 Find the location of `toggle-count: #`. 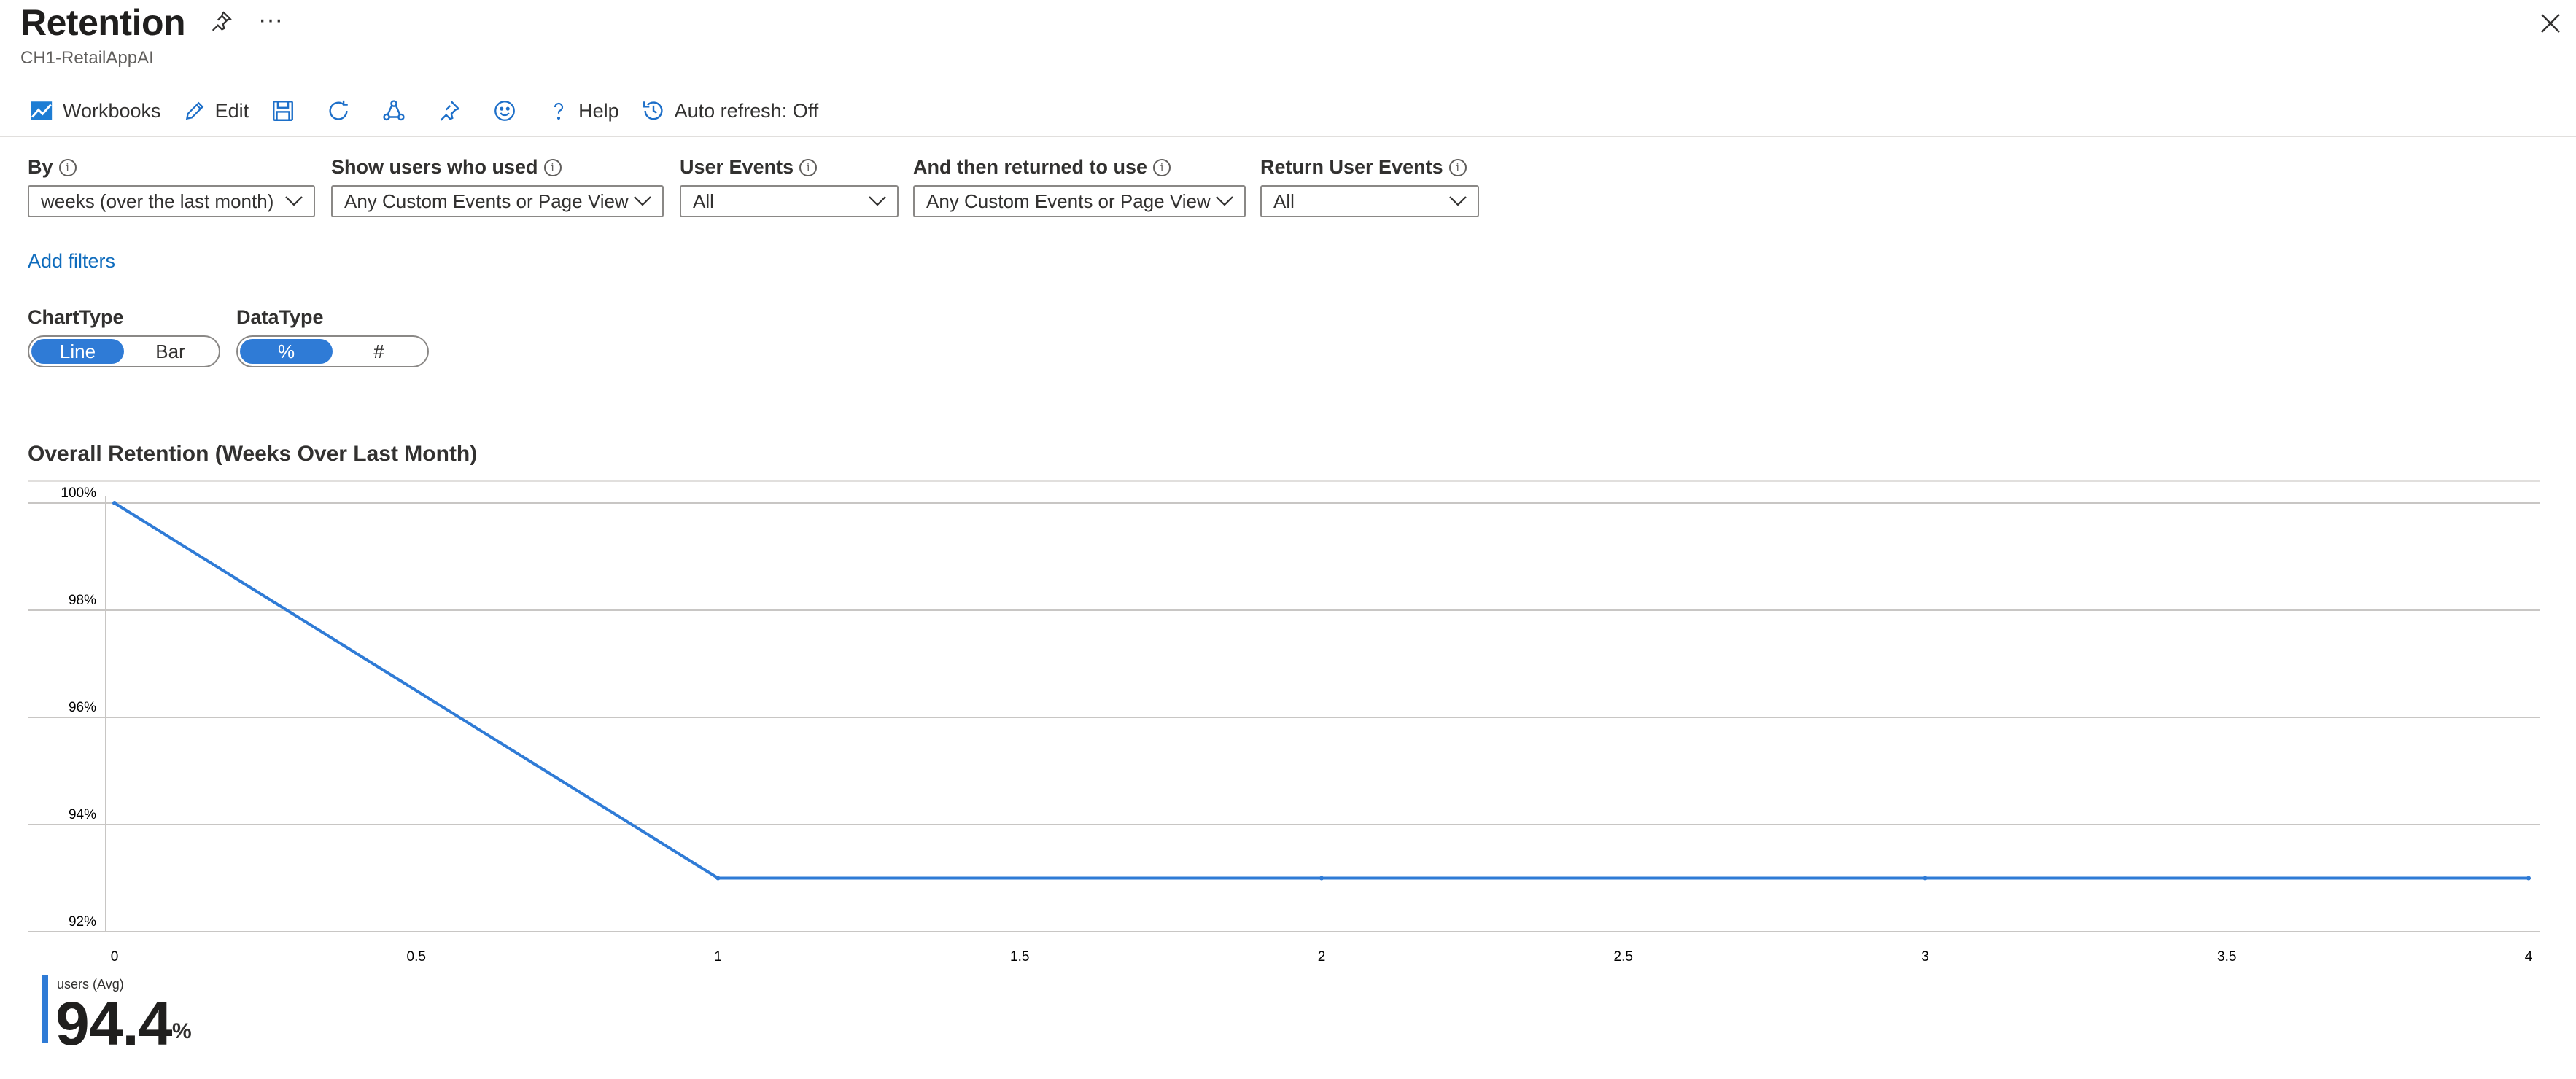

toggle-count: # is located at coordinates (379, 351).